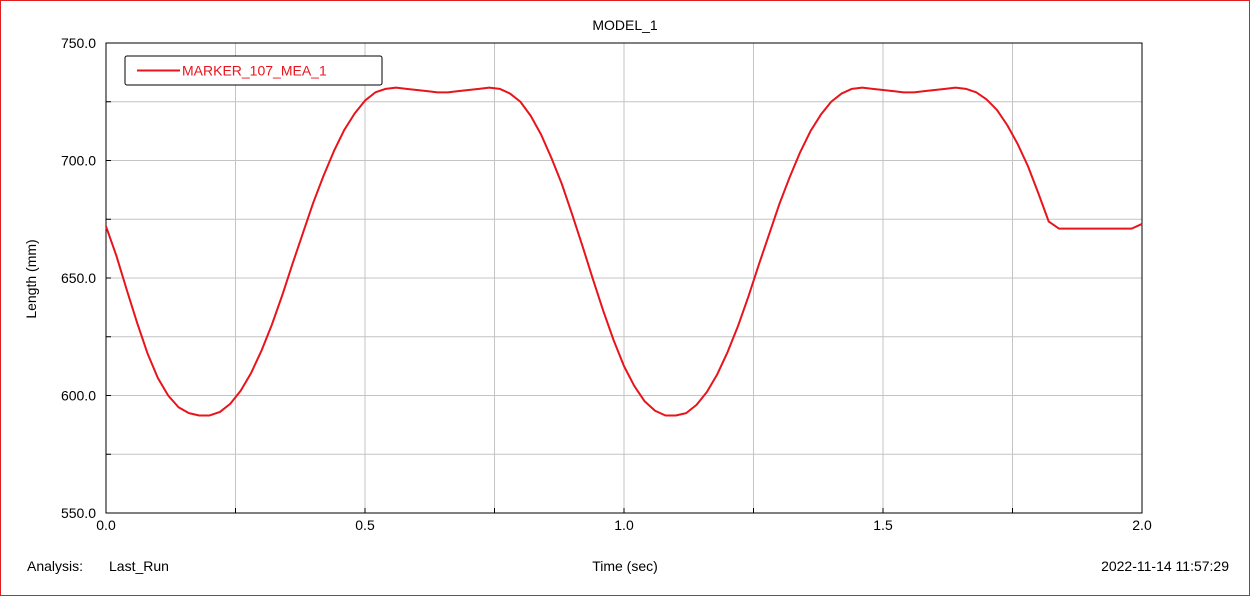 The width and height of the screenshot is (1250, 596). Describe the element at coordinates (1142, 525) in the screenshot. I see `x-tick-label: 2.0` at that location.